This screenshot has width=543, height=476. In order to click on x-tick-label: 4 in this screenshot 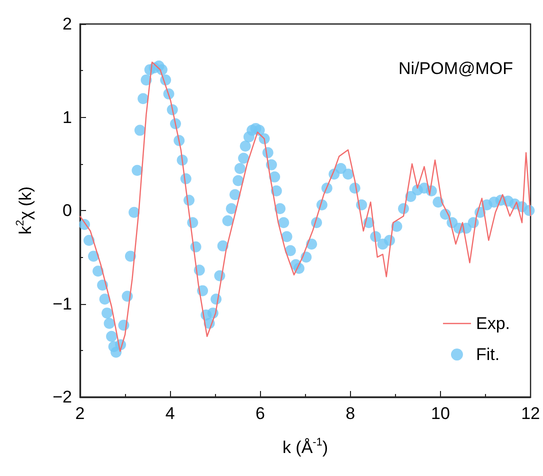, I will do `click(170, 413)`.